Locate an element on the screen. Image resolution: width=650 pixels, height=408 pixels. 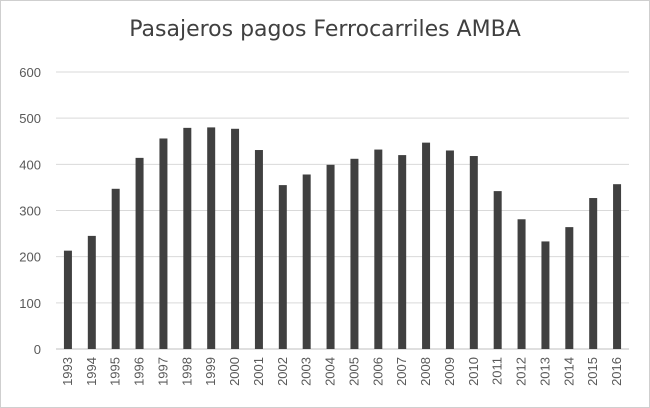
y-tick-label: 300 is located at coordinates (30, 211).